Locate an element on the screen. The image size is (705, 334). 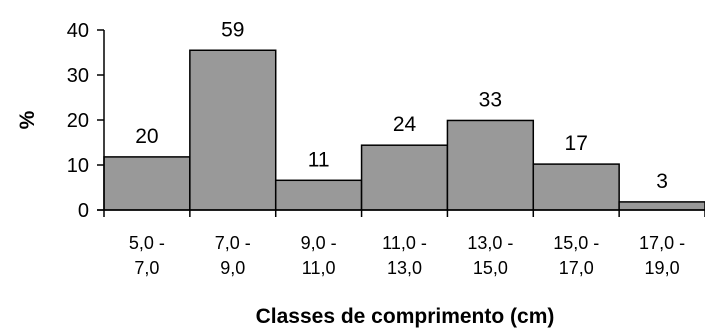
y-axis-title: % is located at coordinates (27, 119).